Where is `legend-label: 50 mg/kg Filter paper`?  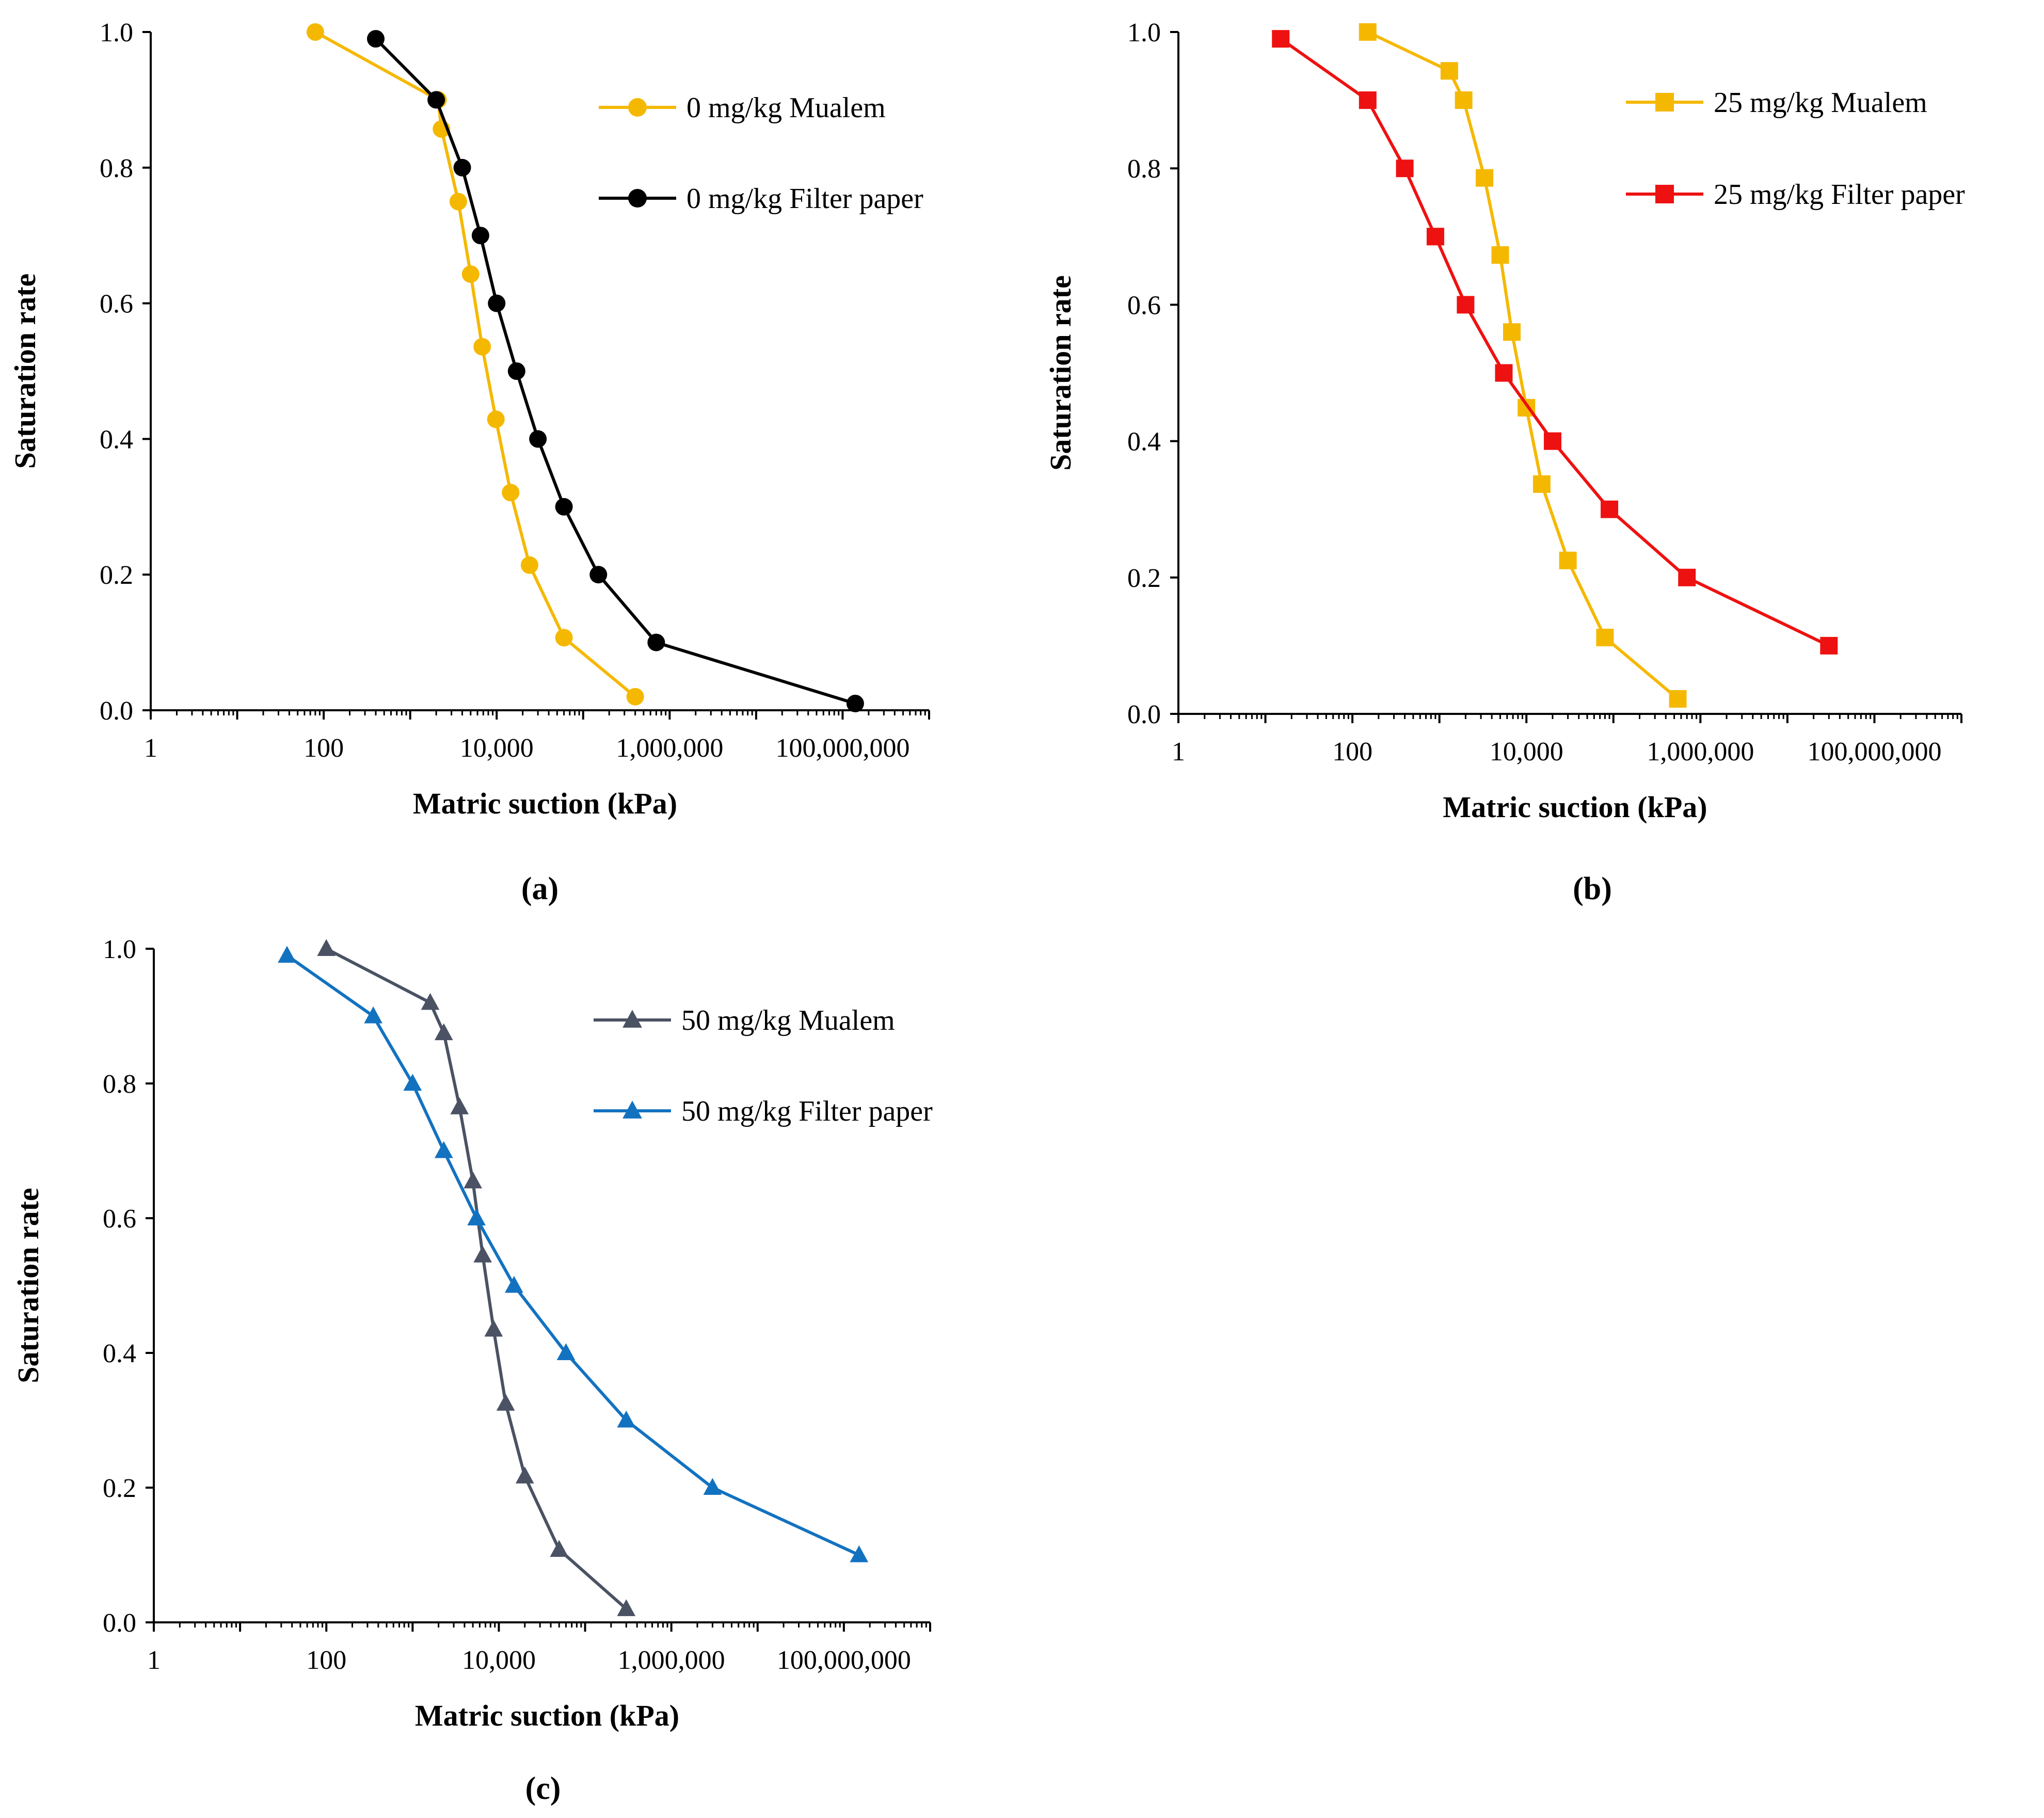 legend-label: 50 mg/kg Filter paper is located at coordinates (807, 1111).